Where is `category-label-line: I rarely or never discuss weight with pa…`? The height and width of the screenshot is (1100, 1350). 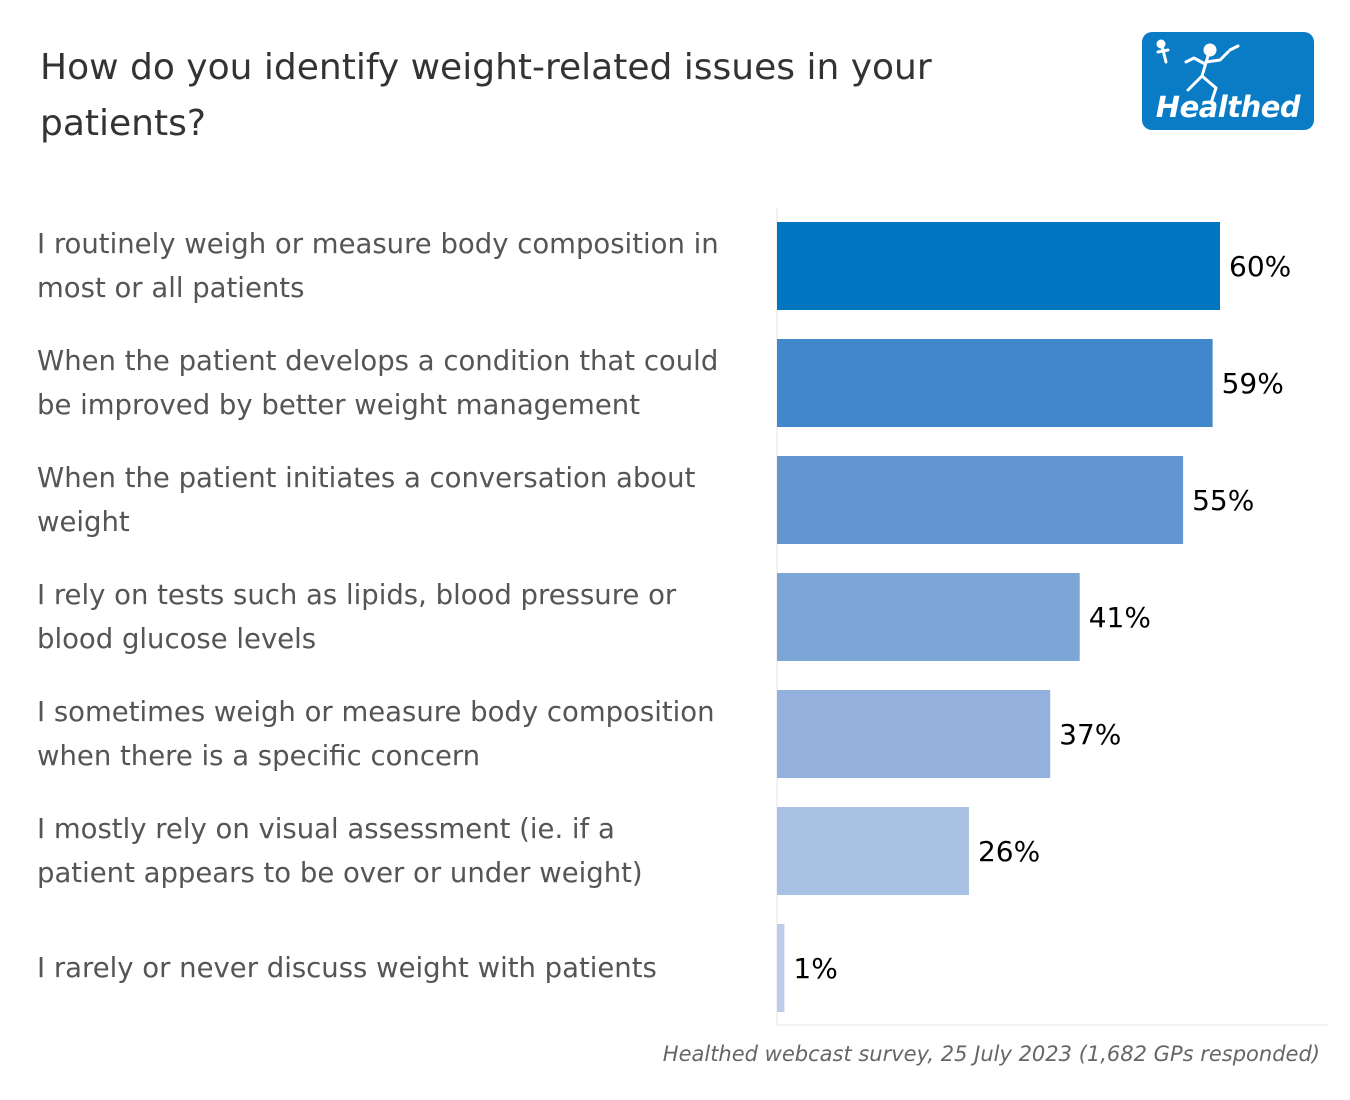 category-label-line: I rarely or never discuss weight with pa… is located at coordinates (347, 968).